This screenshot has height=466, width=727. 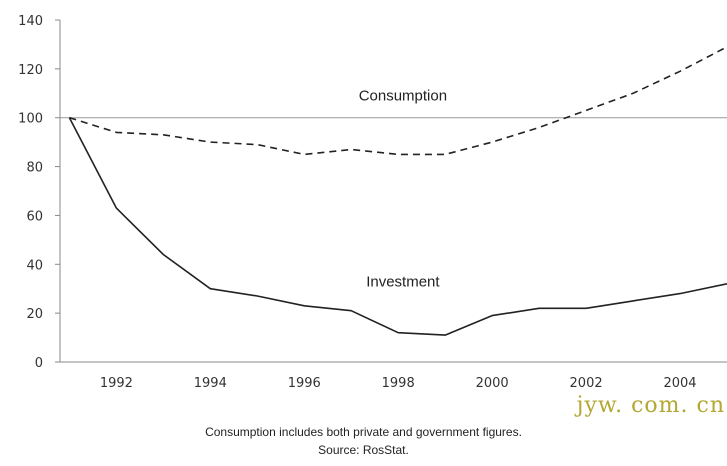 What do you see at coordinates (650, 405) in the screenshot?
I see `watermark-text: jyw. com. cn` at bounding box center [650, 405].